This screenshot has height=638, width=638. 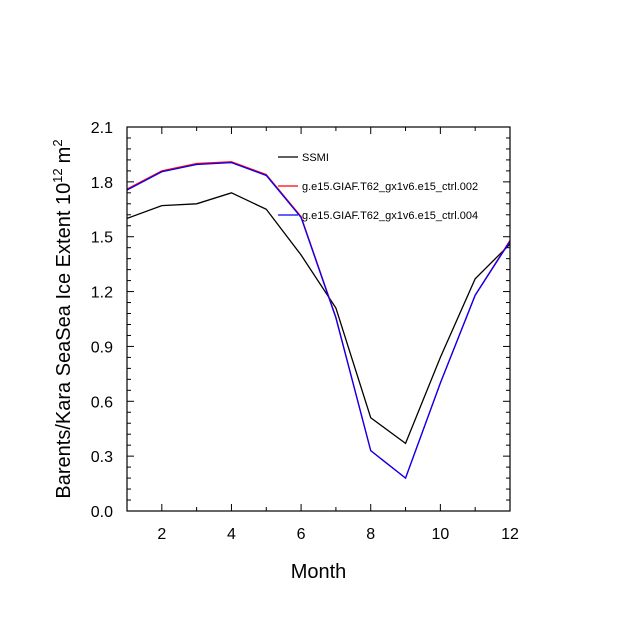 What do you see at coordinates (102, 347) in the screenshot?
I see `y-tick-label: 0.9` at bounding box center [102, 347].